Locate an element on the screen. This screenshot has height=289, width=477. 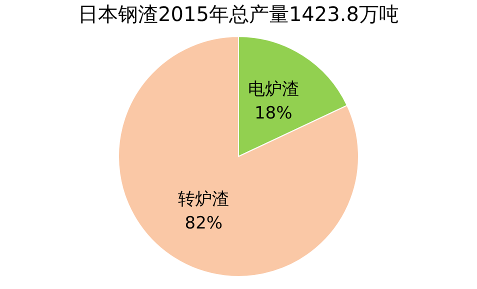
data-label: 82% is located at coordinates (203, 223).